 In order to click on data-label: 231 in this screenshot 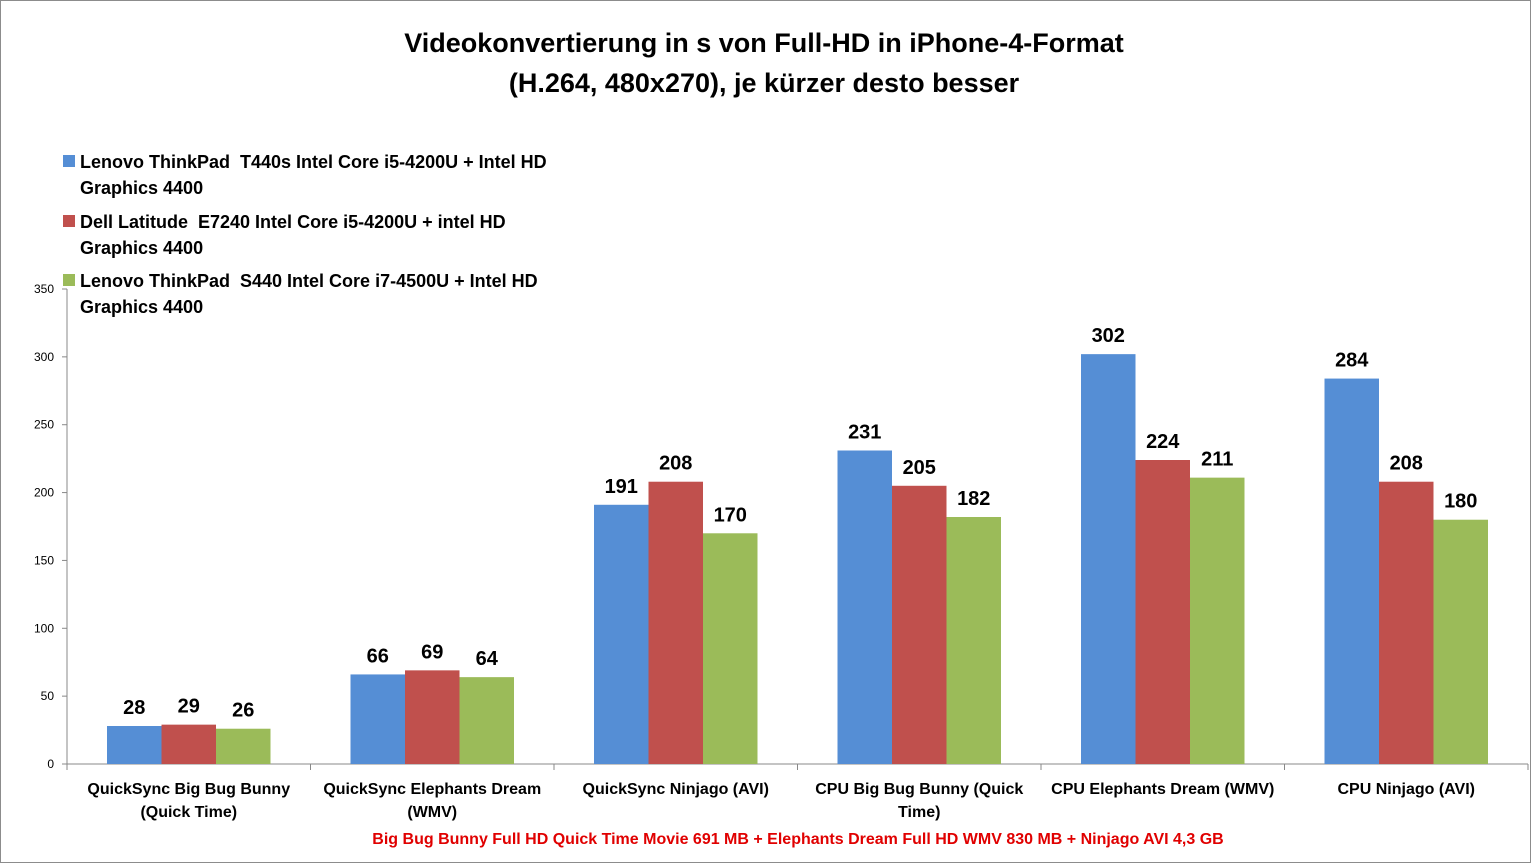, I will do `click(864, 433)`.